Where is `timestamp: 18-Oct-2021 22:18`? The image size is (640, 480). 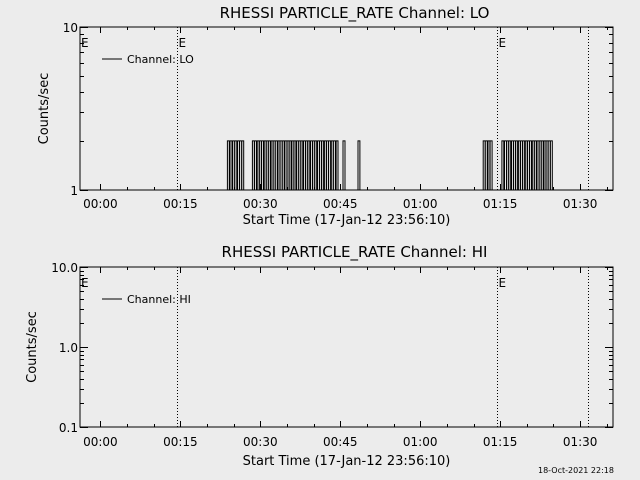
timestamp: 18-Oct-2021 22:18 is located at coordinates (576, 470).